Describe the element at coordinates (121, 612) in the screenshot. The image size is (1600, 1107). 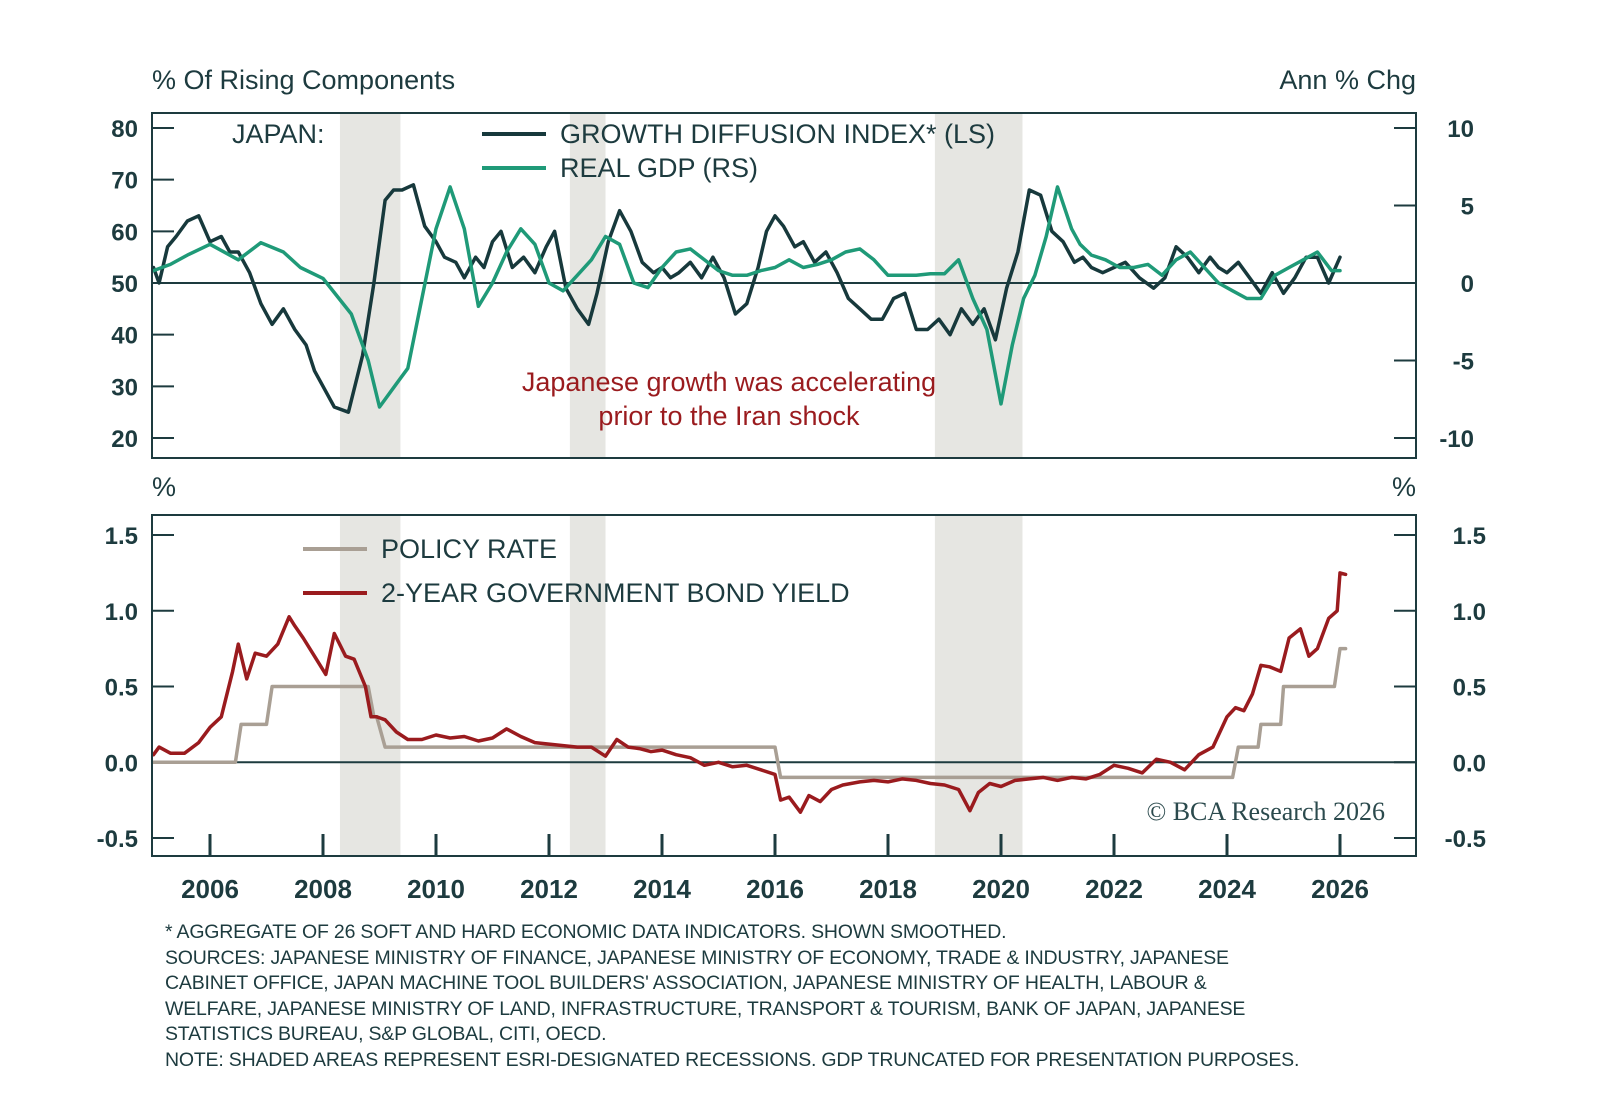
I see `bottom-left-tick-label: 1.0` at that location.